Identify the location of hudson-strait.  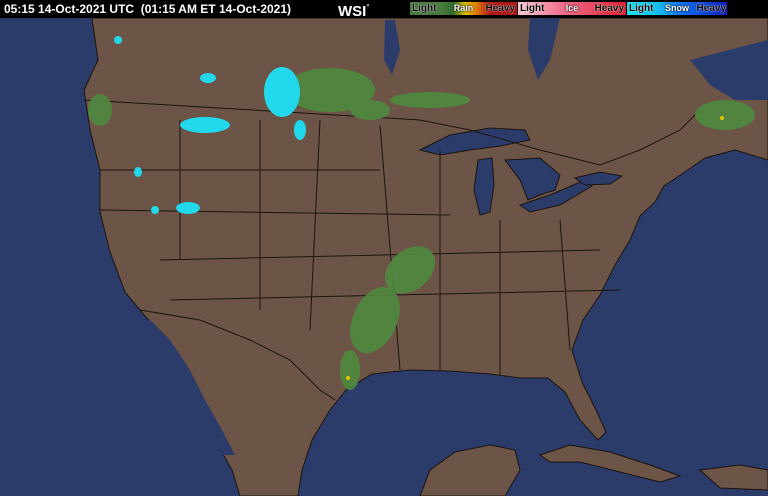
(544, 49).